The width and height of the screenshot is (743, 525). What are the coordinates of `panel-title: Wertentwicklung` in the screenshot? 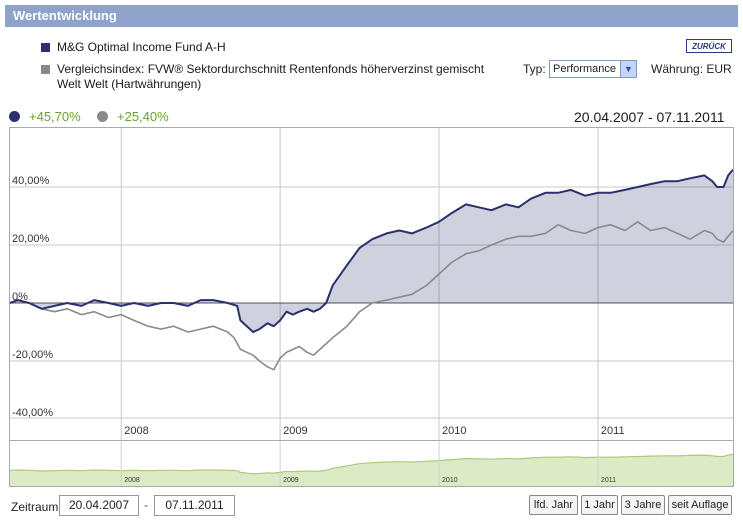 It's located at (371, 16).